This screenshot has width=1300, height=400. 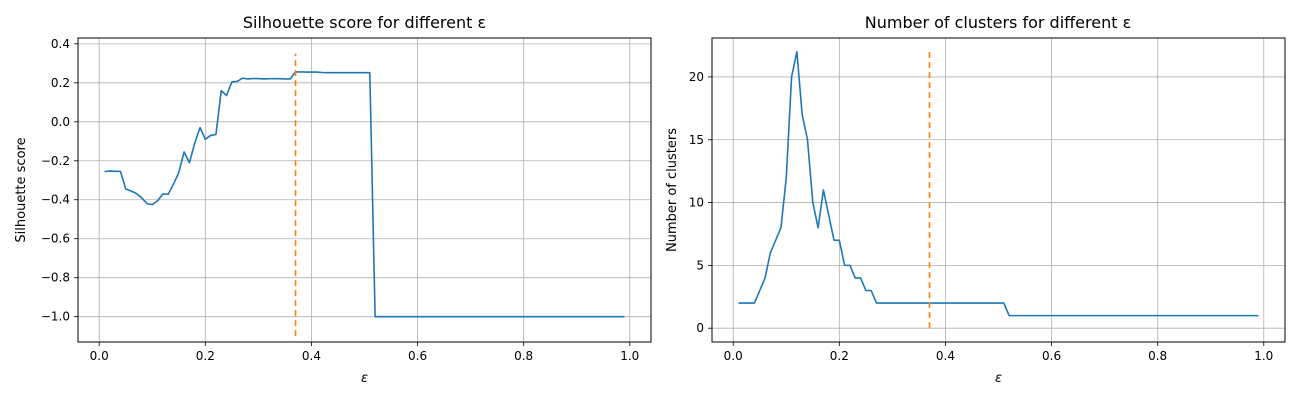 What do you see at coordinates (21, 189) in the screenshot?
I see `silhouette-y-axis-label: Silhouette score` at bounding box center [21, 189].